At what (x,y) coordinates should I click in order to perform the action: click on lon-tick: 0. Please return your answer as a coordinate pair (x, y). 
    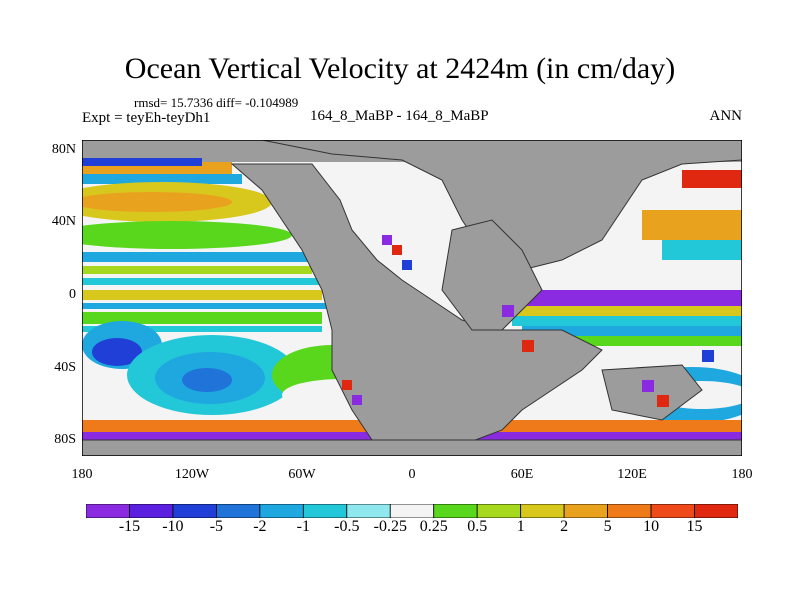
    Looking at the image, I should click on (412, 474).